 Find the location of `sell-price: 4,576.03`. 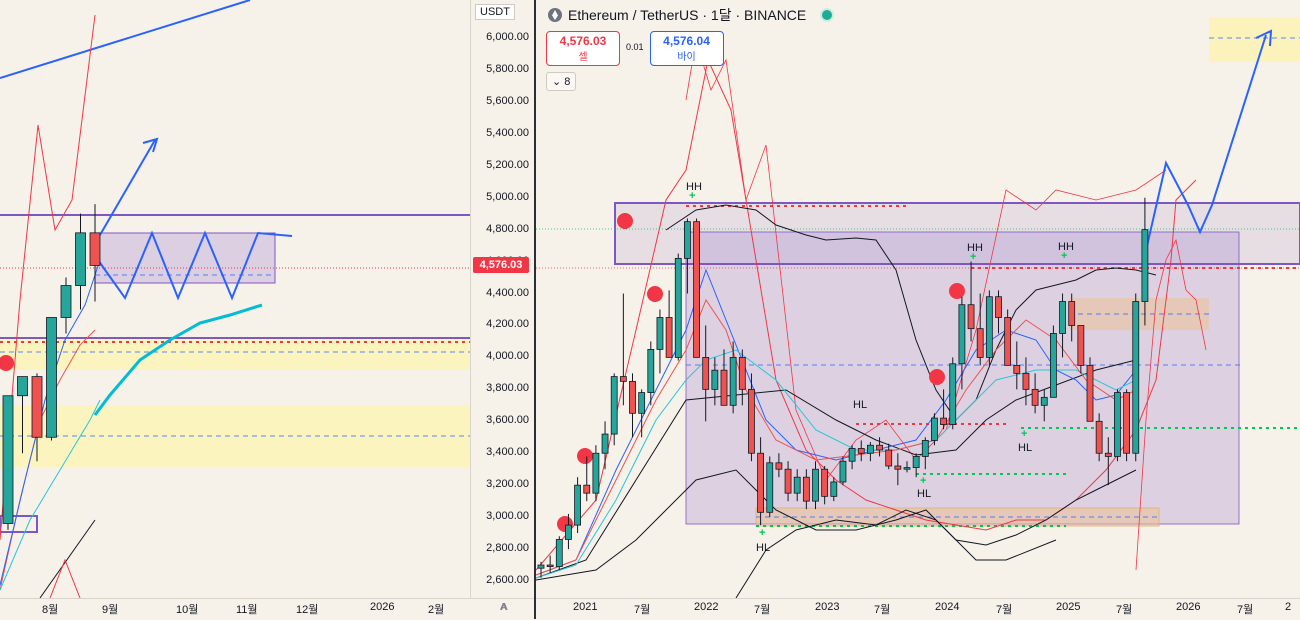

sell-price: 4,576.03 is located at coordinates (583, 41).